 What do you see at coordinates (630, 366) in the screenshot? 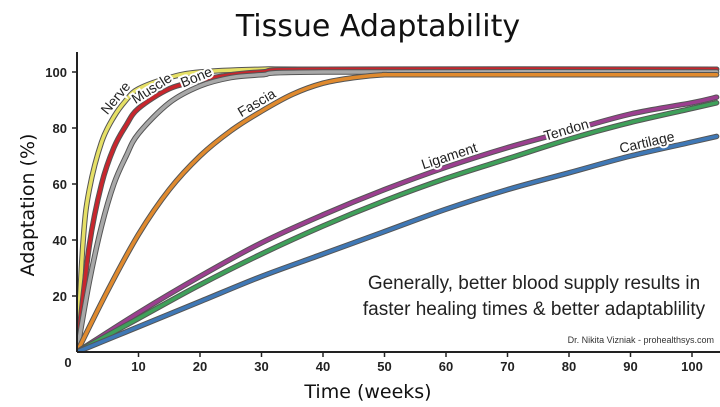
I see `x-tick-label: 90` at bounding box center [630, 366].